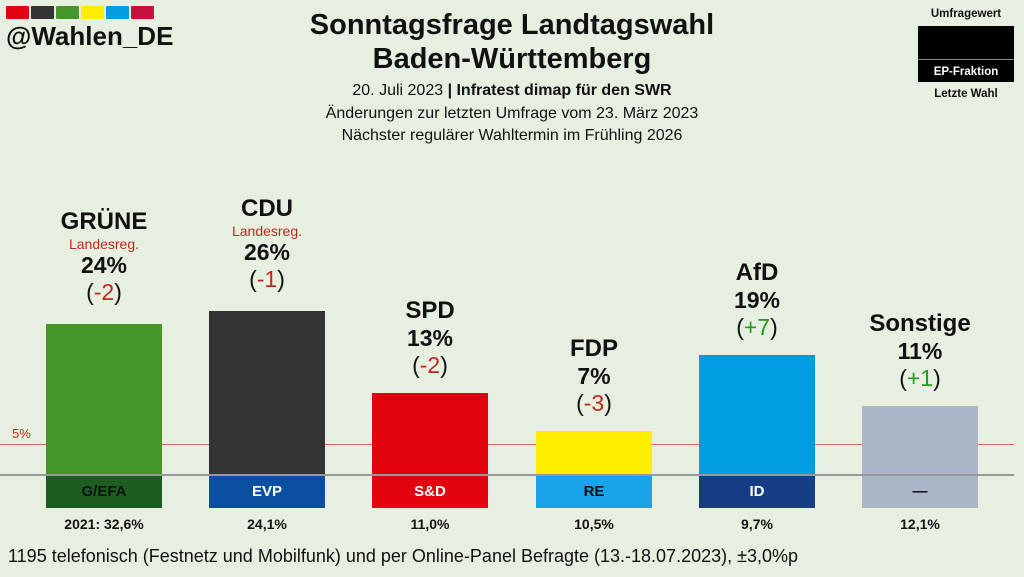 This screenshot has width=1024, height=577. Describe the element at coordinates (267, 524) in the screenshot. I see `last-election-value: 24,1%` at that location.